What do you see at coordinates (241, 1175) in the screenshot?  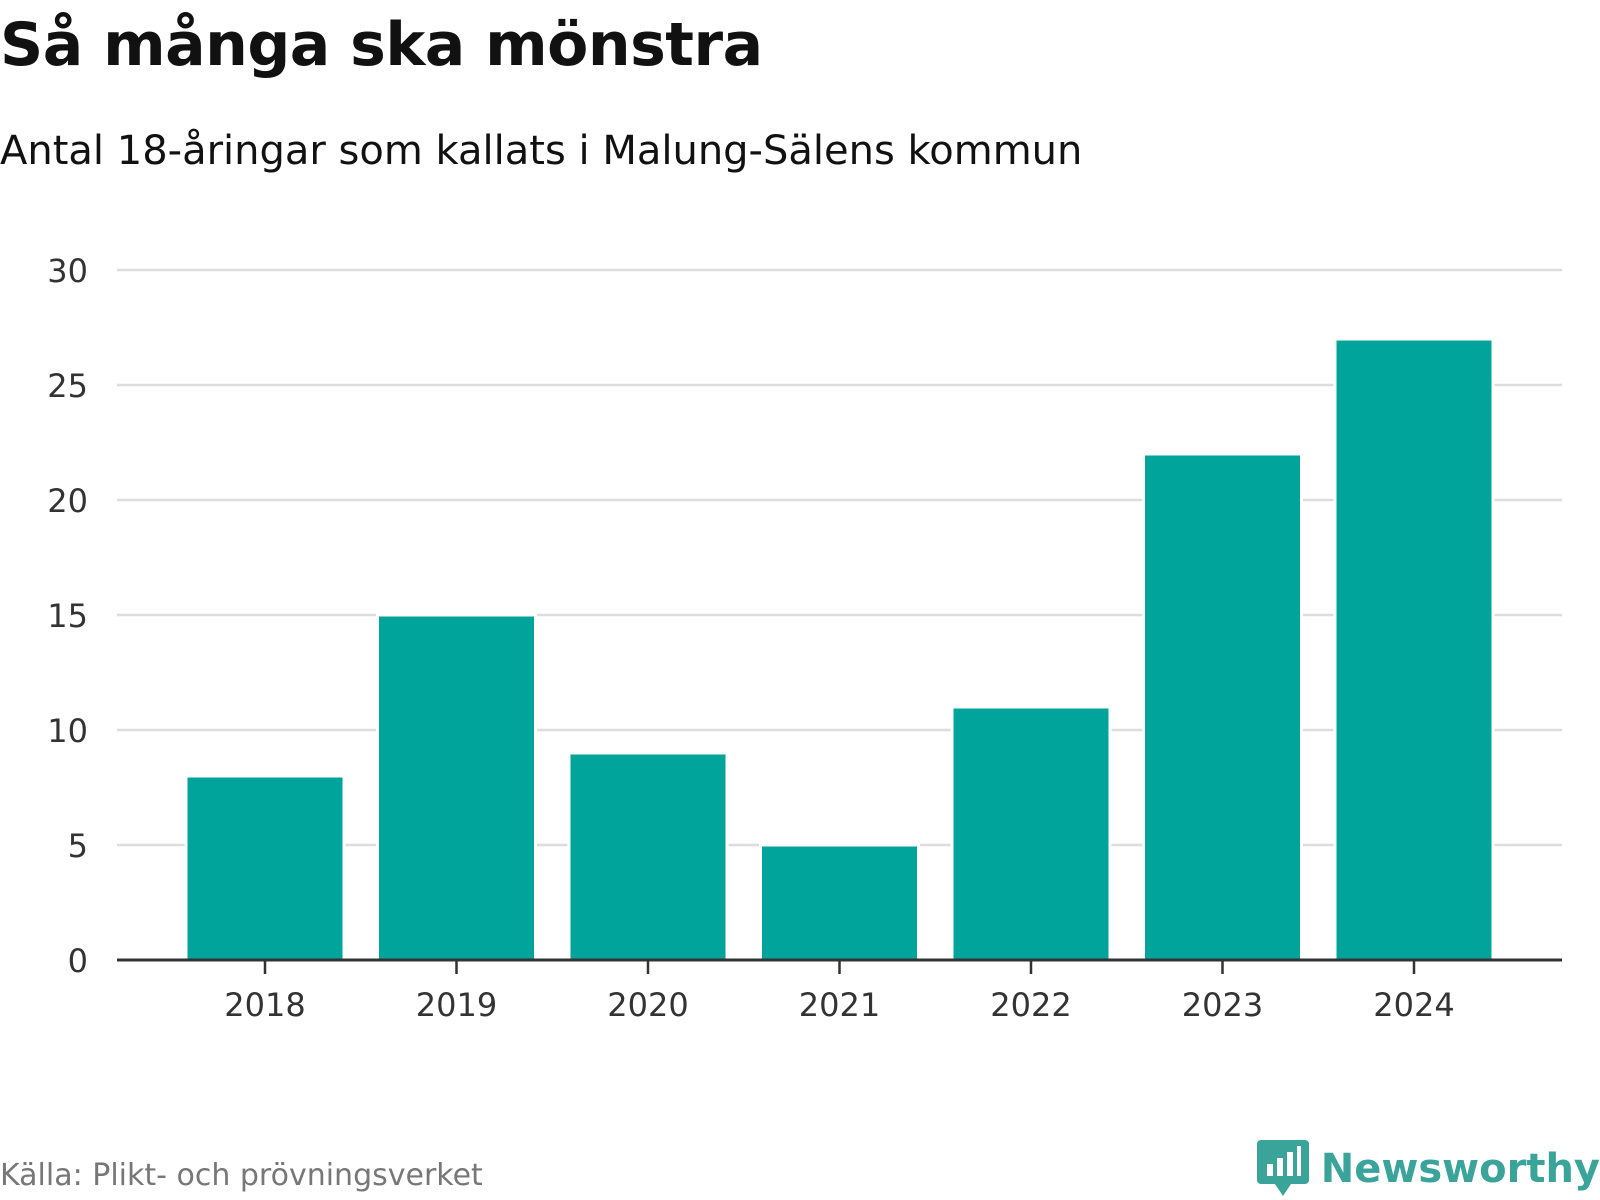 I see `source-note: Källa: Plikt- och prövningsverket` at bounding box center [241, 1175].